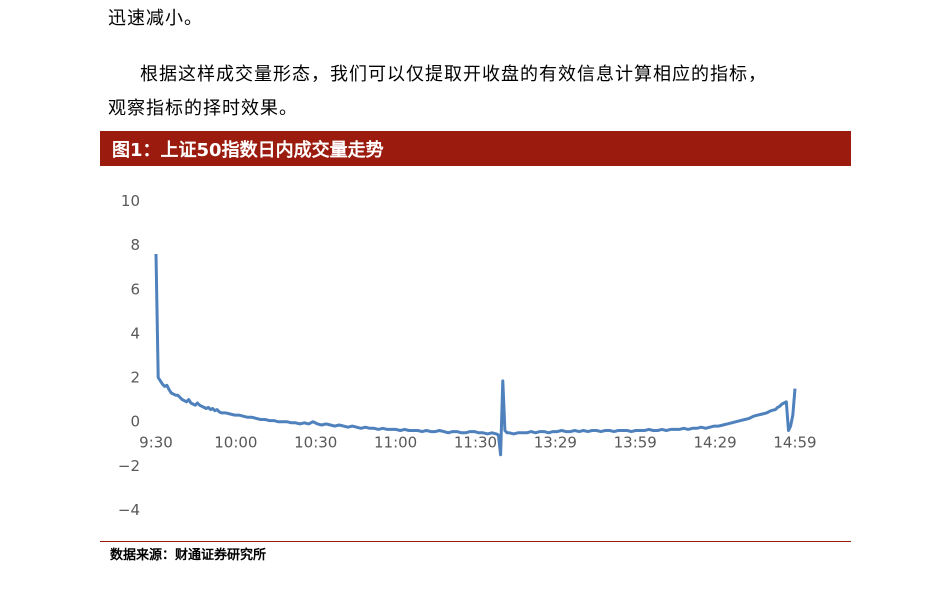  What do you see at coordinates (129, 466) in the screenshot?
I see `y-tick-label: −2` at bounding box center [129, 466].